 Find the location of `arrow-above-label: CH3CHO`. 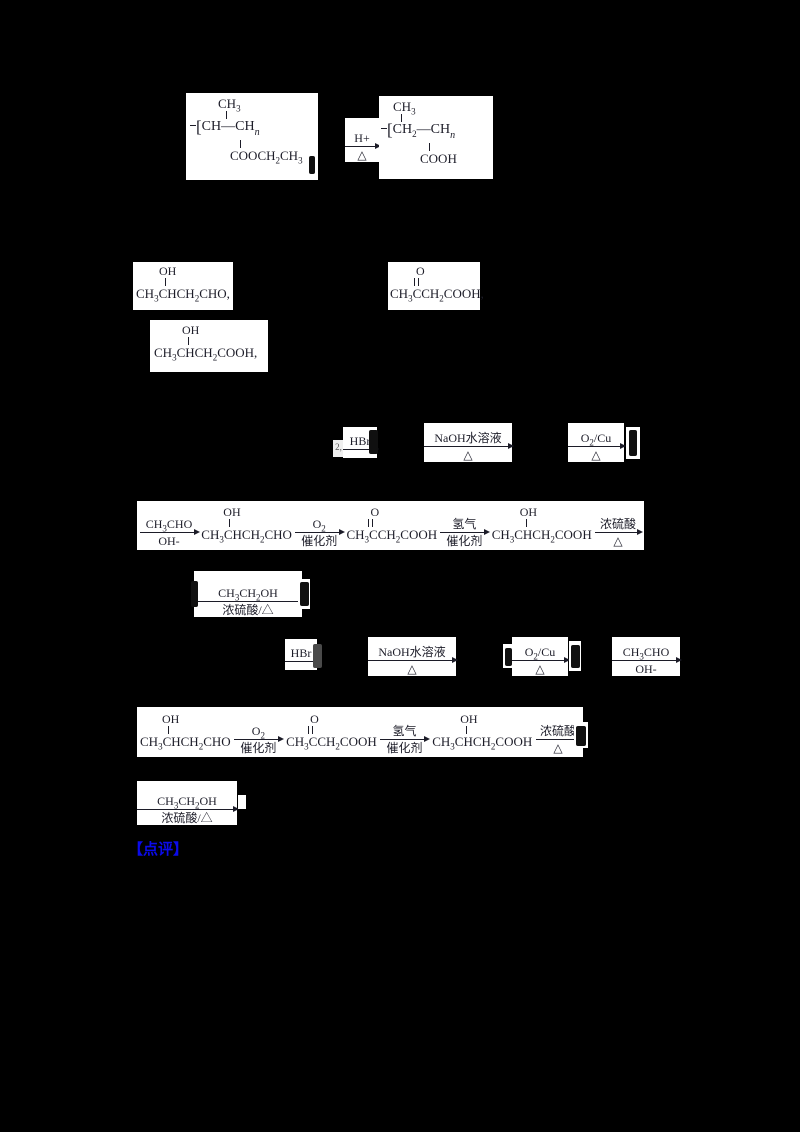

arrow-above-label: CH3CHO is located at coordinates (646, 653).